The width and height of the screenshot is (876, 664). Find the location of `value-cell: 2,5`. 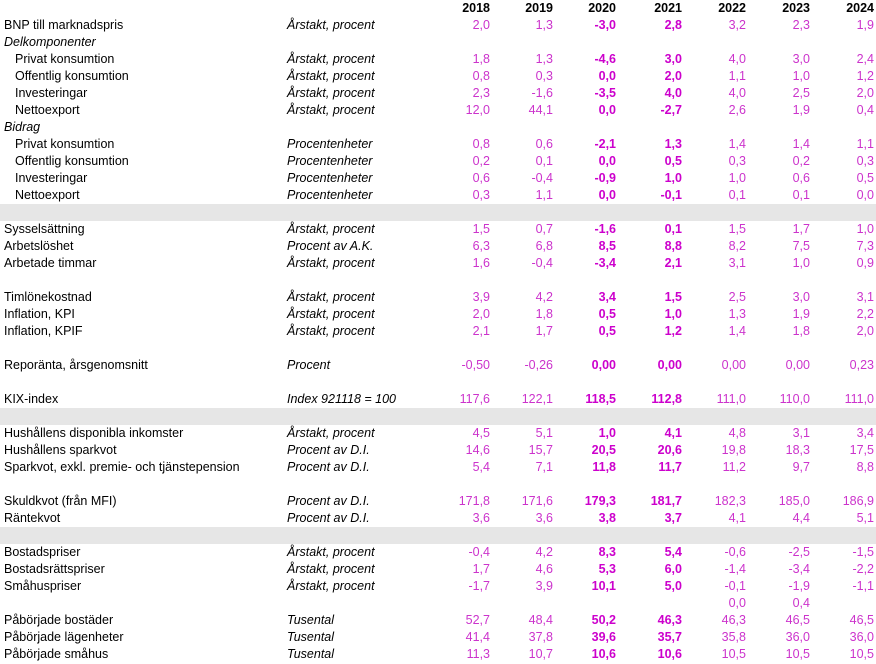

value-cell: 2,5 is located at coordinates (801, 93).